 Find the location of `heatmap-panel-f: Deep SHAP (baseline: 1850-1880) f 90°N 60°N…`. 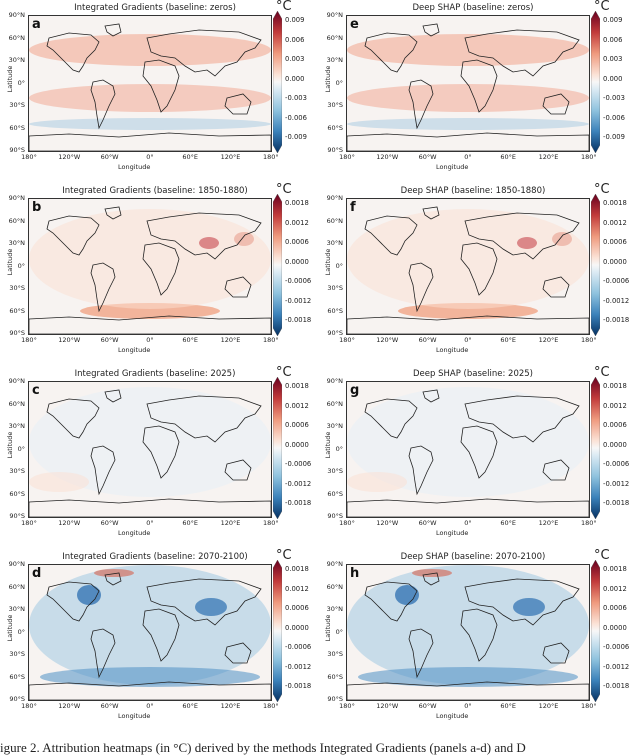

heatmap-panel-f: Deep SHAP (baseline: 1850-1880) f 90°N 60°N… is located at coordinates (478, 276).